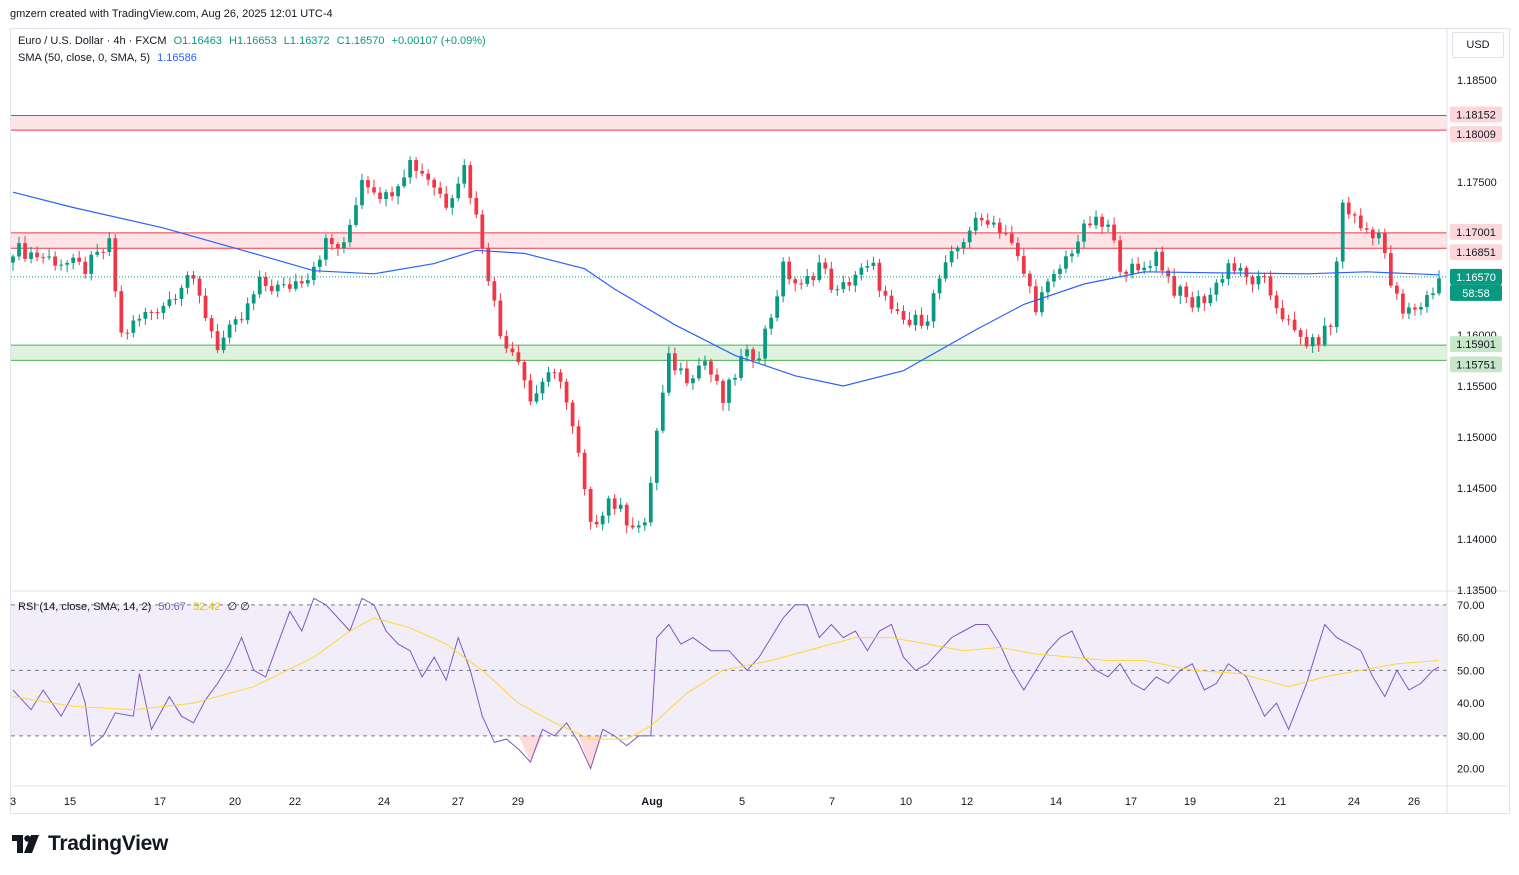 This screenshot has height=875, width=1519. Describe the element at coordinates (90, 844) in the screenshot. I see `tradingview-logo: TradingView` at that location.